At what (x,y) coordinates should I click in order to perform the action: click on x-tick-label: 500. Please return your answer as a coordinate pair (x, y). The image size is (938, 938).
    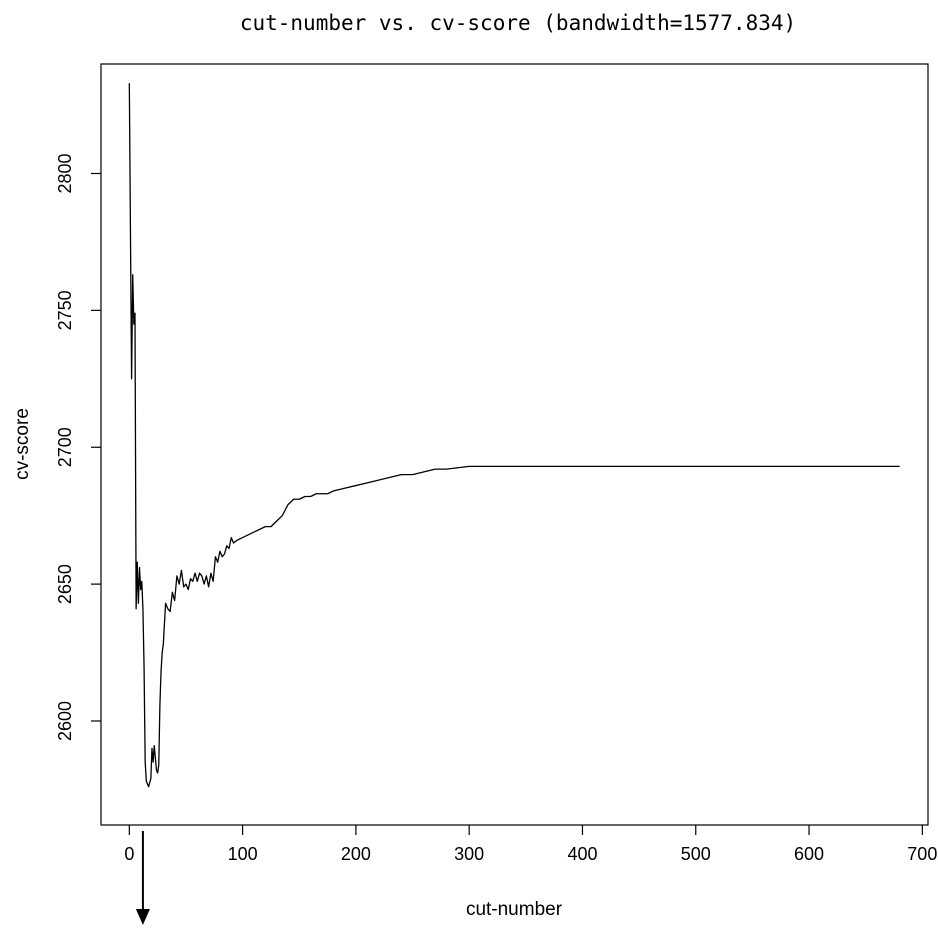
    Looking at the image, I should click on (696, 854).